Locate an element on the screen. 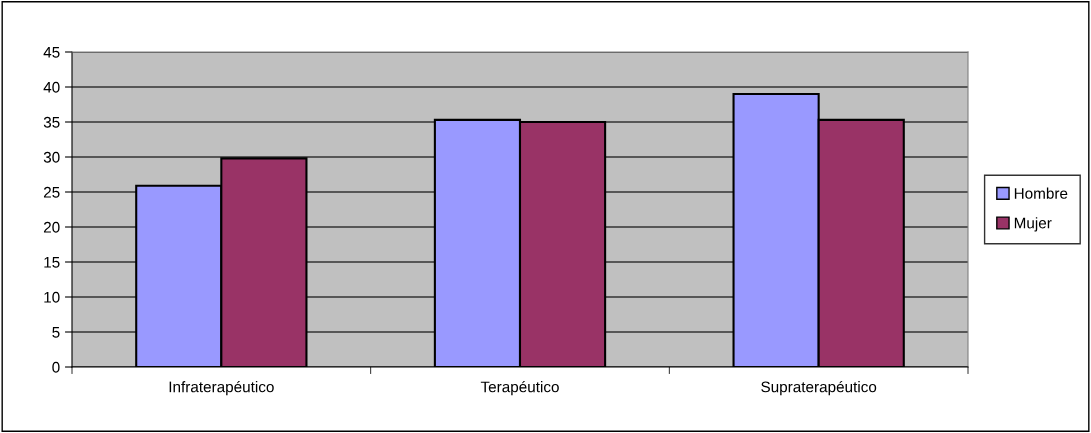 The image size is (1091, 433). legend-label: Mujer is located at coordinates (1033, 224).